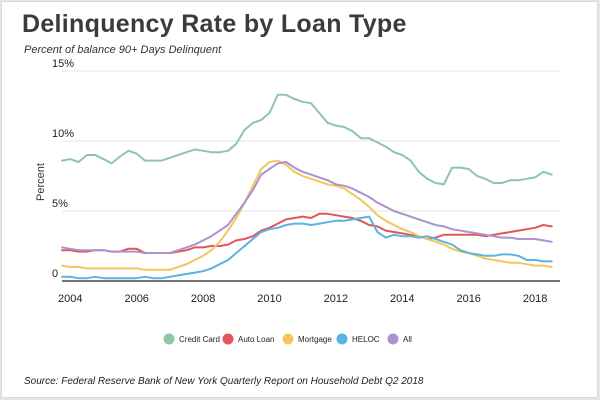 This screenshot has width=600, height=400. Describe the element at coordinates (169, 339) in the screenshot. I see `legend-swatch-credit-card` at that location.